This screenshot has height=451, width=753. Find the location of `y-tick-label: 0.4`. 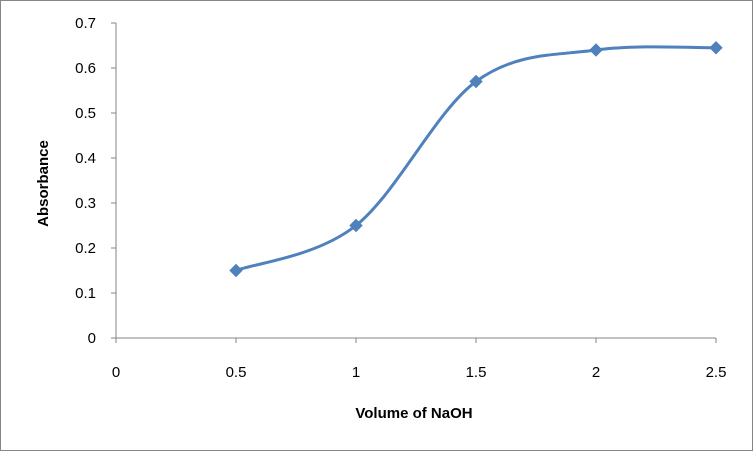

y-tick-label: 0.4 is located at coordinates (85, 158).